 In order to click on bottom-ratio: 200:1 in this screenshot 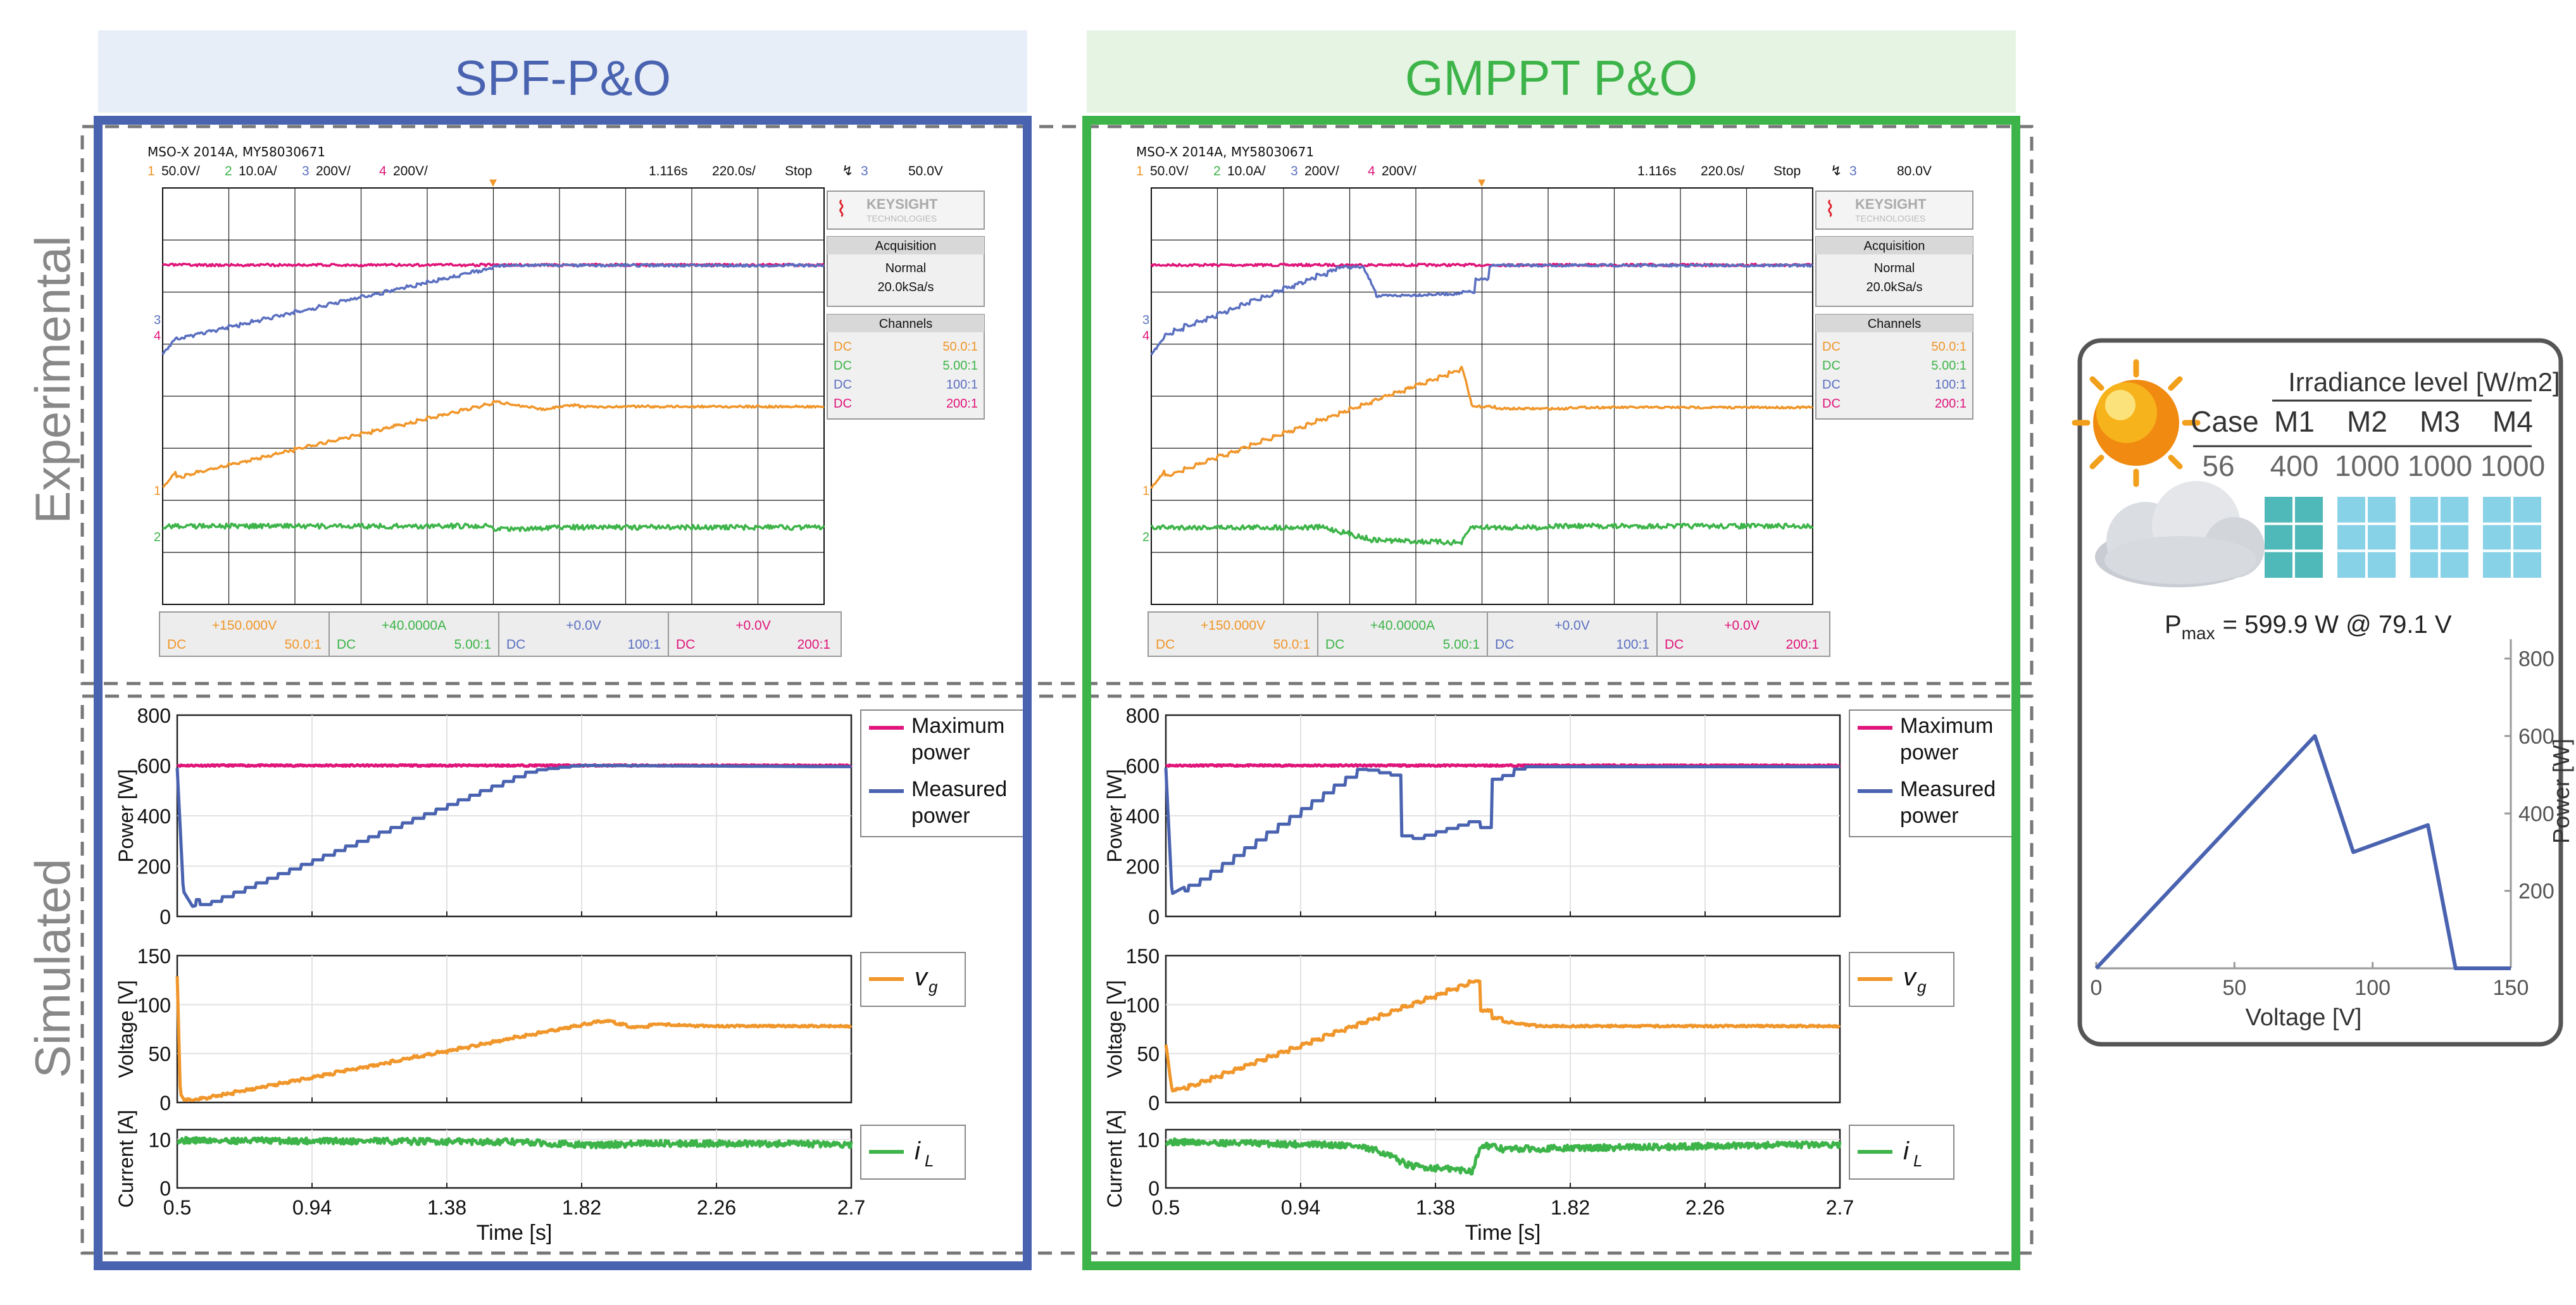, I will do `click(813, 644)`.